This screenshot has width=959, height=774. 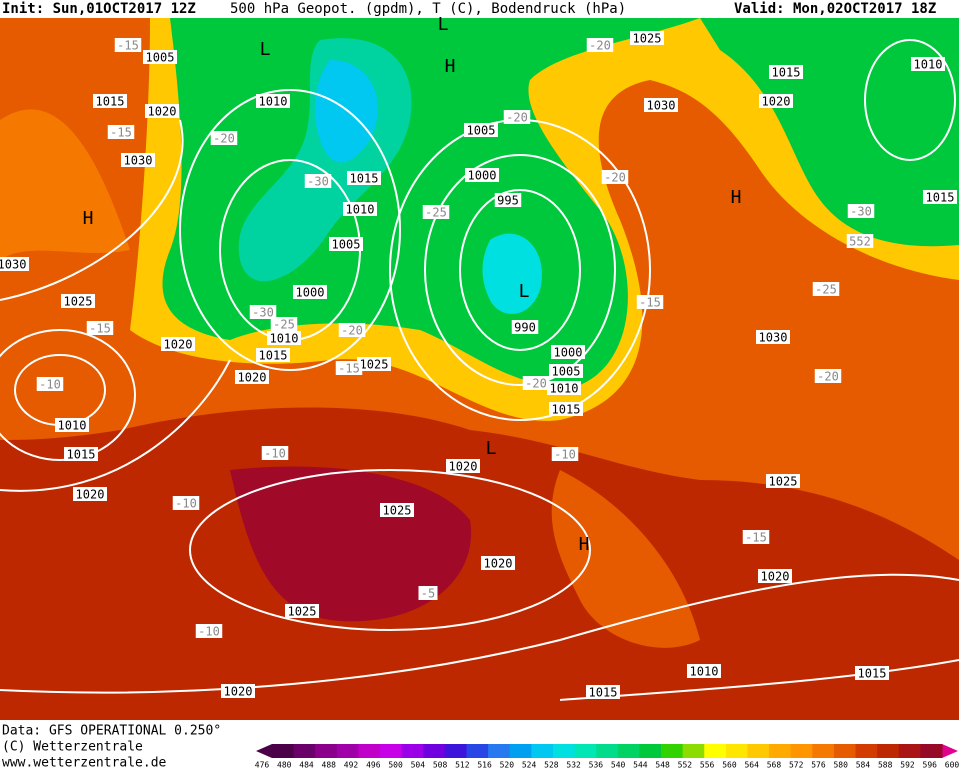 What do you see at coordinates (443, 24) in the screenshot?
I see `pressure-center: L` at bounding box center [443, 24].